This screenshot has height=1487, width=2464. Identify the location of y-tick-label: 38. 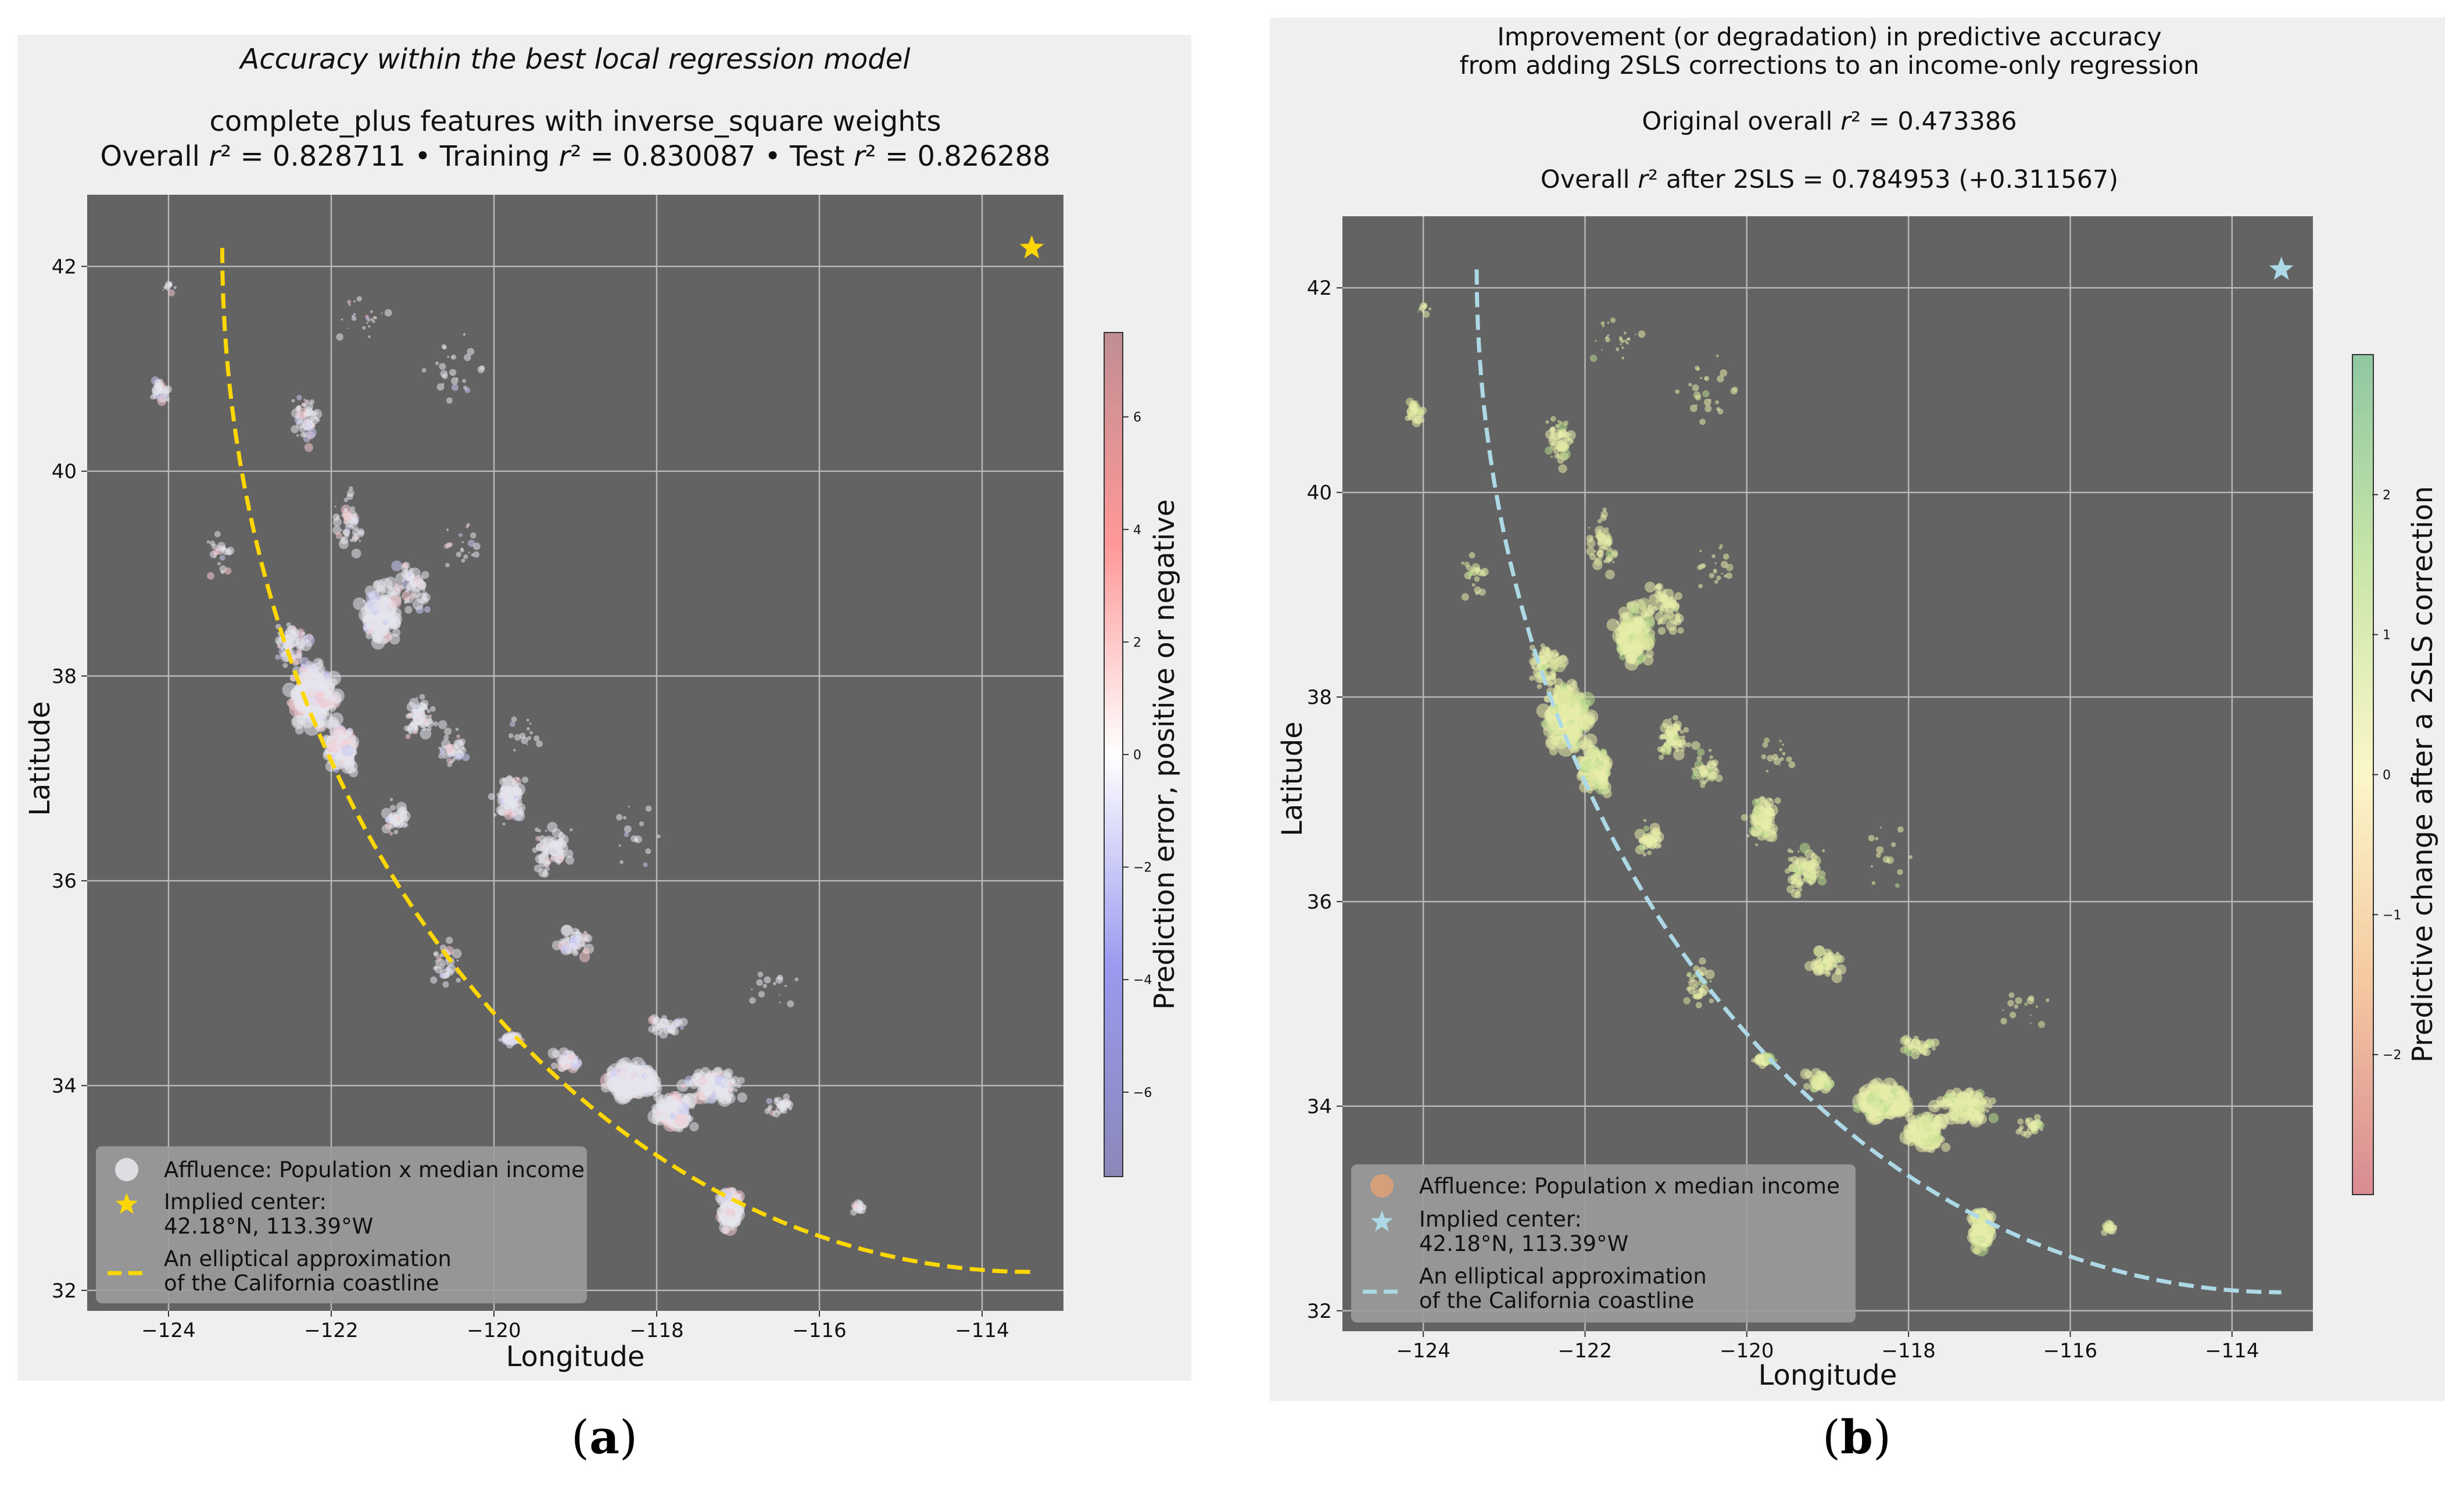
(1319, 697).